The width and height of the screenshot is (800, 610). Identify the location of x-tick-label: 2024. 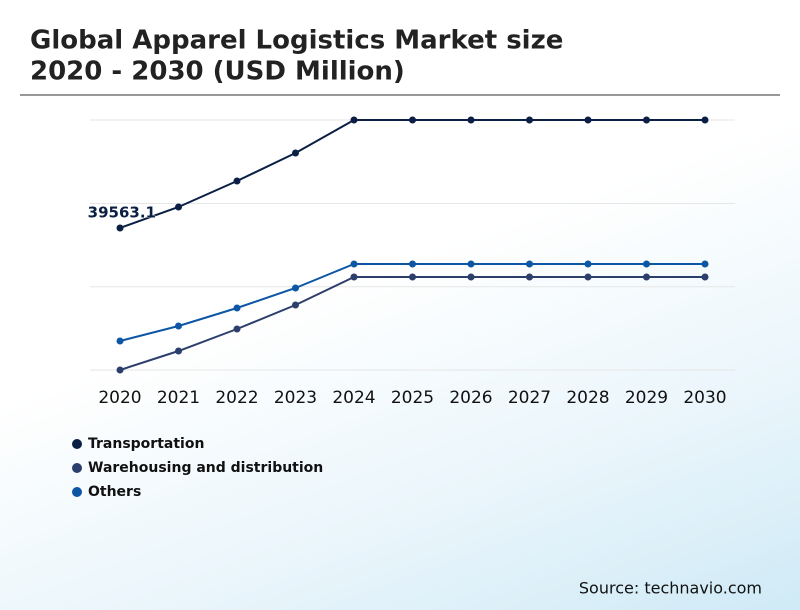
(353, 398).